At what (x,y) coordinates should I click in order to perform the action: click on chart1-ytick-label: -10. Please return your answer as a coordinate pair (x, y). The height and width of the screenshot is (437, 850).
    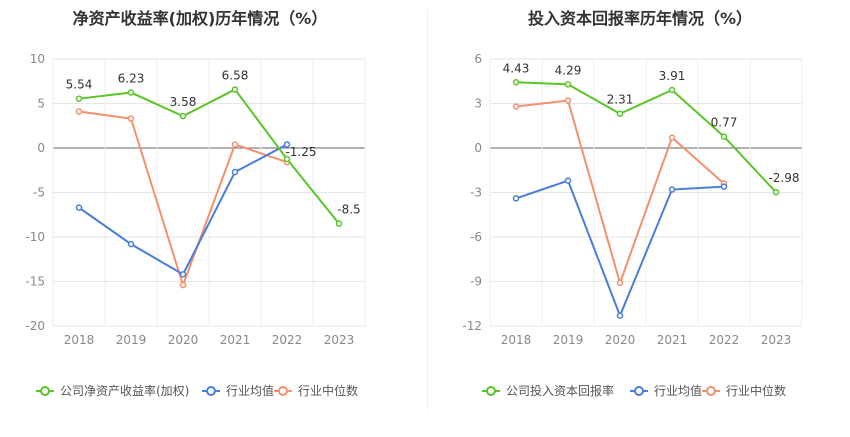
    Looking at the image, I should click on (35, 237).